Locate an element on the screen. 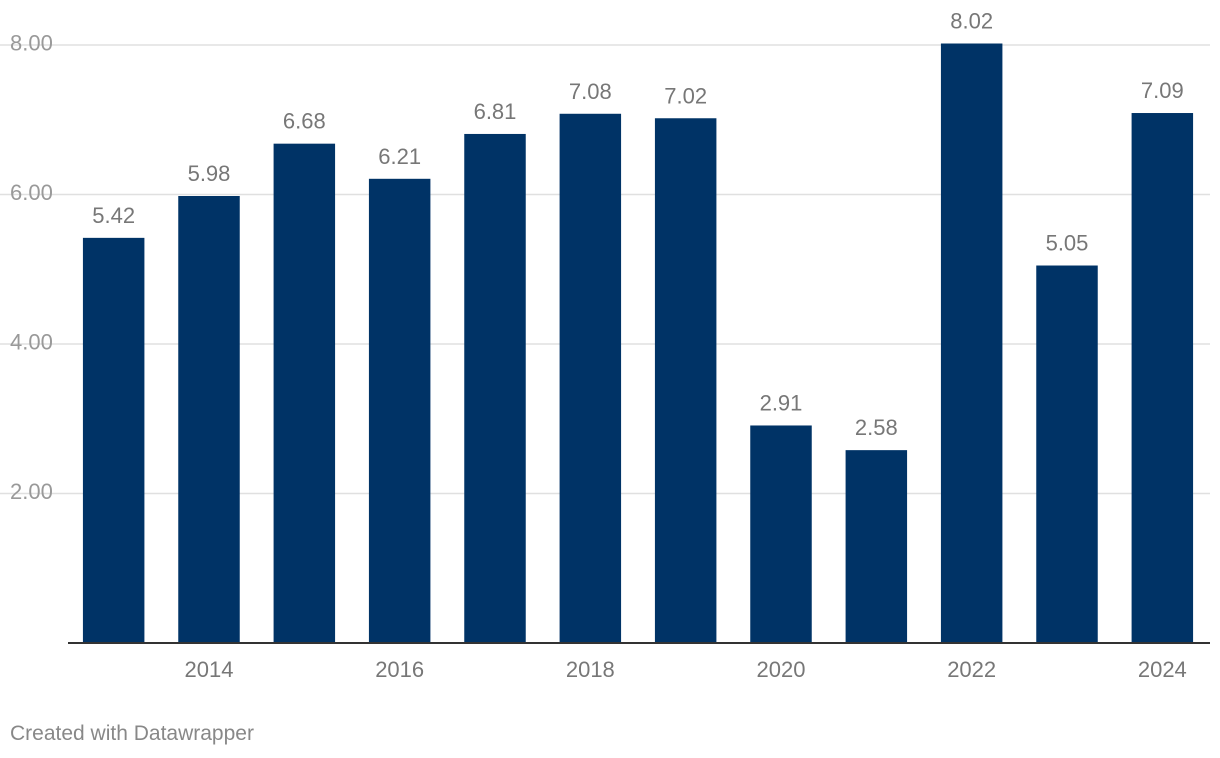  bar-value-label: 2.91 is located at coordinates (781, 402).